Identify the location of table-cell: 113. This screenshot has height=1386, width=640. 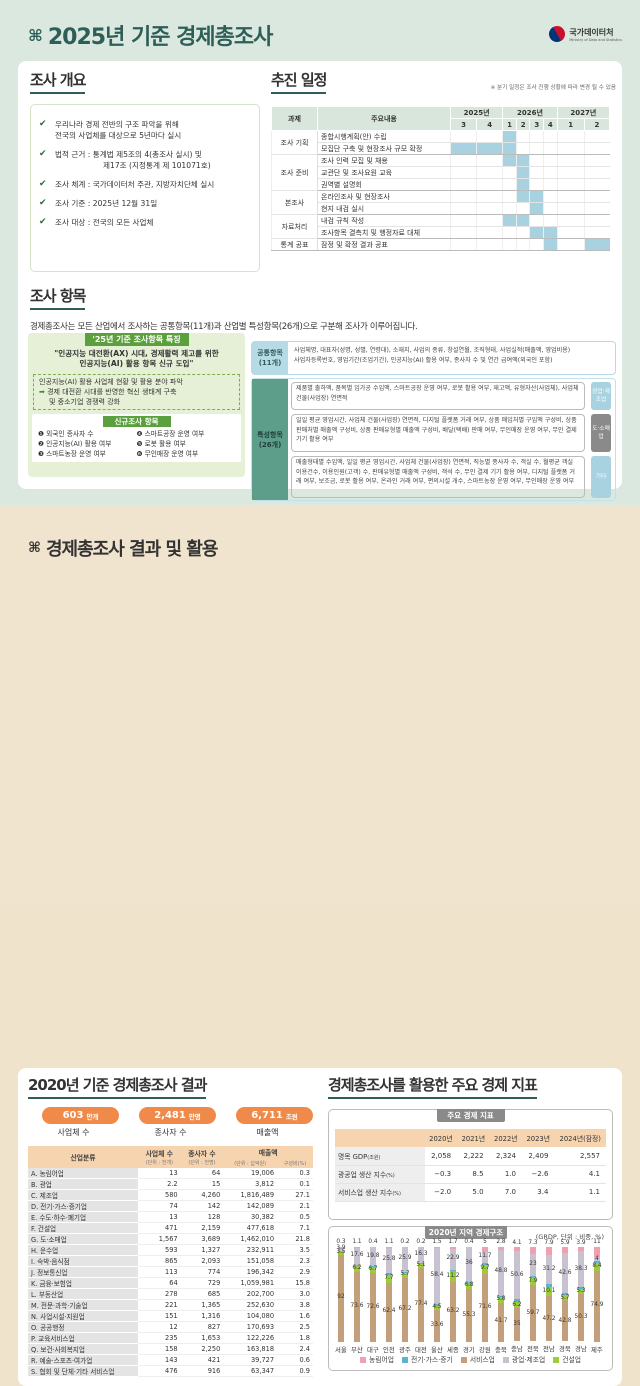
(159, 1272).